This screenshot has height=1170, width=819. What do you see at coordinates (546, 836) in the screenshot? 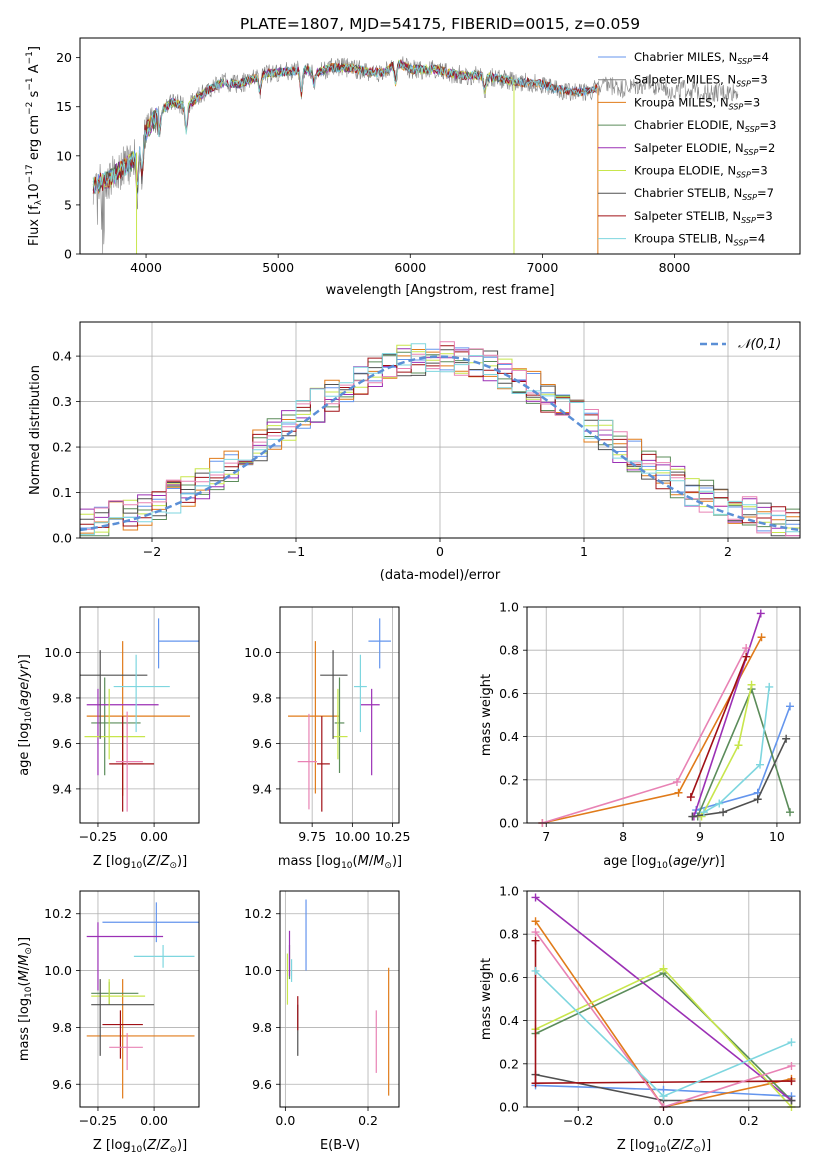
I see `x-tick-label: 7` at bounding box center [546, 836].